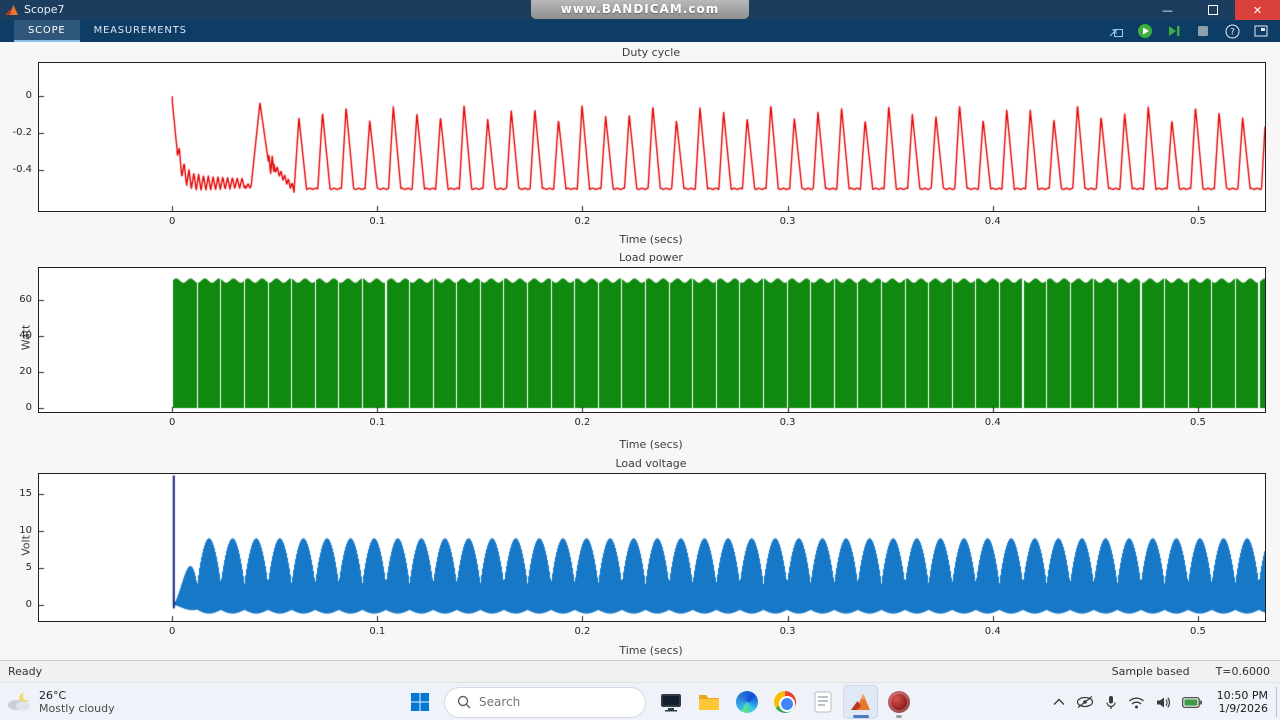 The width and height of the screenshot is (1280, 720). I want to click on edge-icon, so click(746, 702).